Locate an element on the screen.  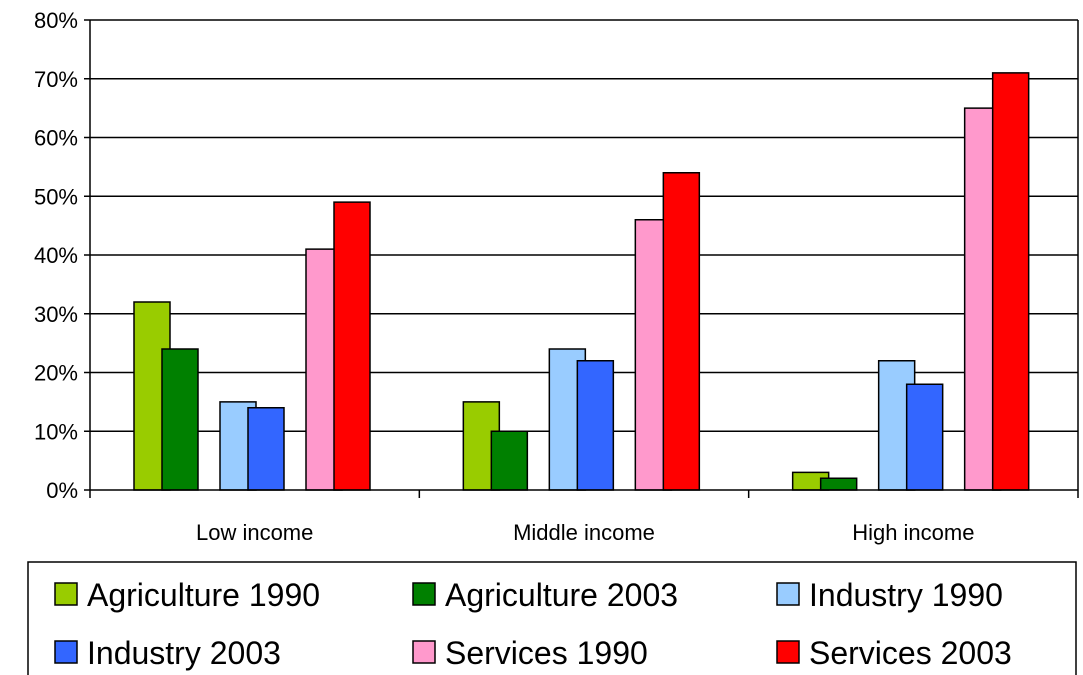
legend-label: Services 1990 is located at coordinates (546, 653).